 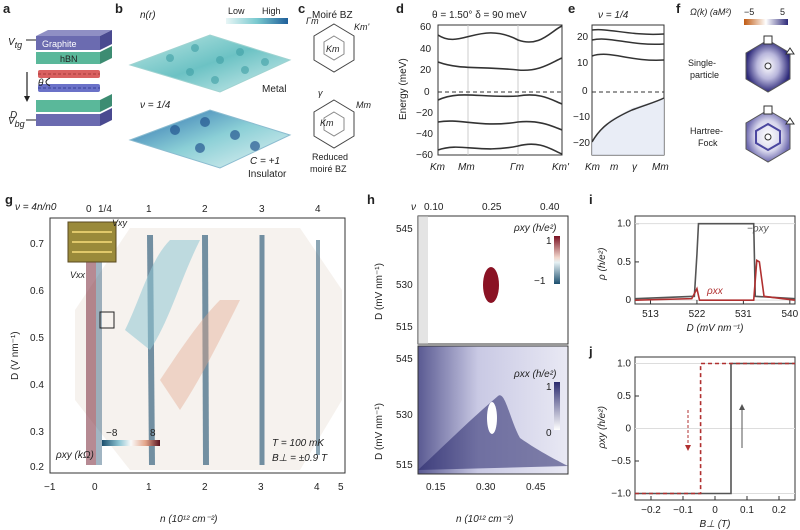 What do you see at coordinates (485, 519) in the screenshot?
I see `panel-h-xlabel: n (10¹² cm⁻²)` at bounding box center [485, 519].